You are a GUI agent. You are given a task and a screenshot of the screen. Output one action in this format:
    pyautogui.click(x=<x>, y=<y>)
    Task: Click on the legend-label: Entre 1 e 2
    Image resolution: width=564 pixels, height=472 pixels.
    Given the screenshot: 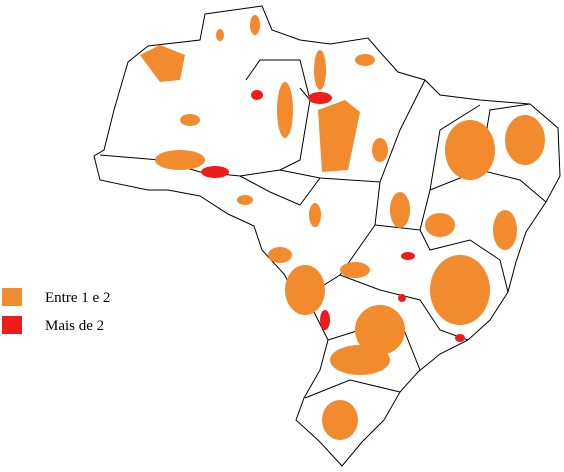 What is the action you would take?
    pyautogui.click(x=78, y=298)
    